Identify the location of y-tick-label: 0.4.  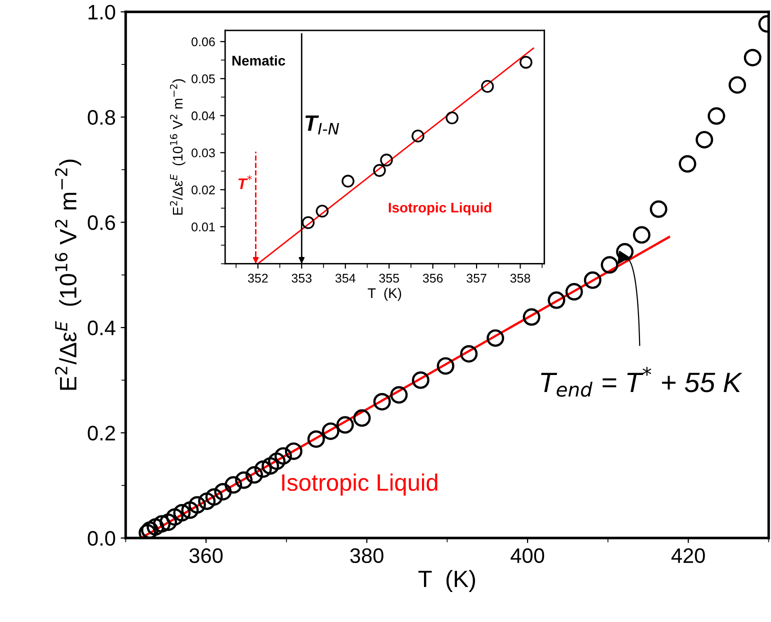
(102, 328).